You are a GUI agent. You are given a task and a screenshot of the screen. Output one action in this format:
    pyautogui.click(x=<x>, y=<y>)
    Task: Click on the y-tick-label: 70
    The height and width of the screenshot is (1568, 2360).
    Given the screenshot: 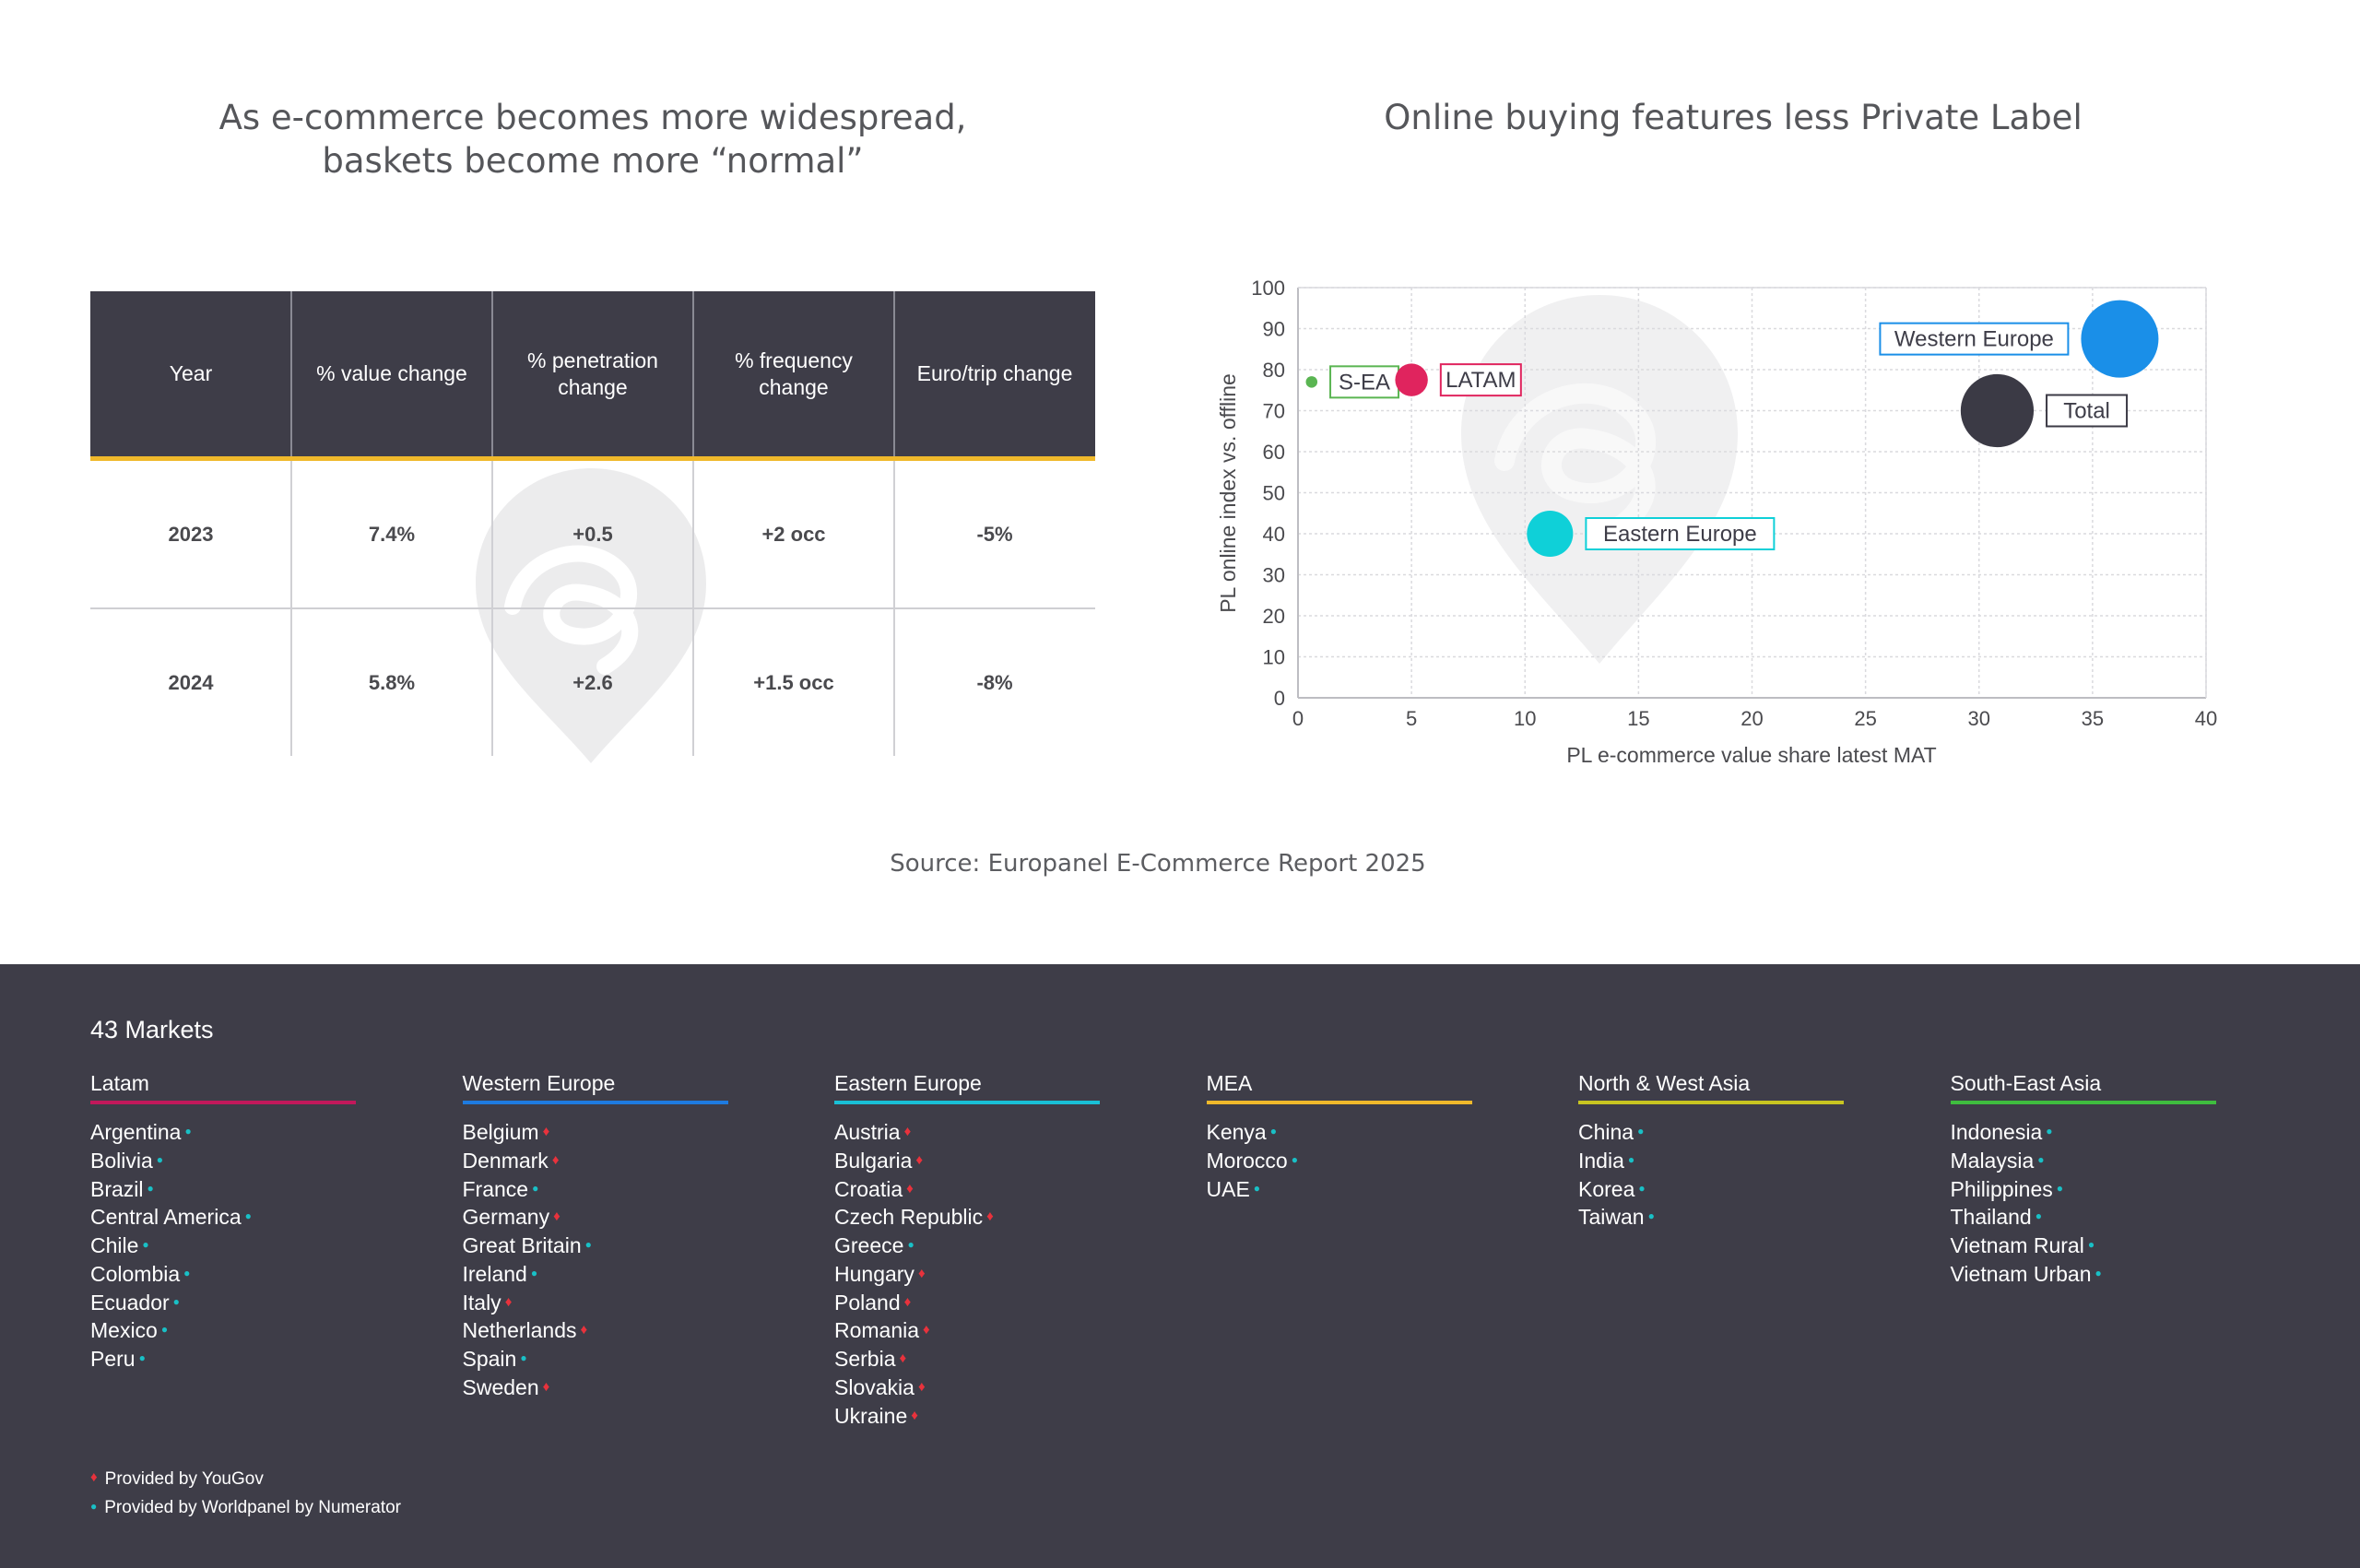 What is the action you would take?
    pyautogui.click(x=1274, y=412)
    